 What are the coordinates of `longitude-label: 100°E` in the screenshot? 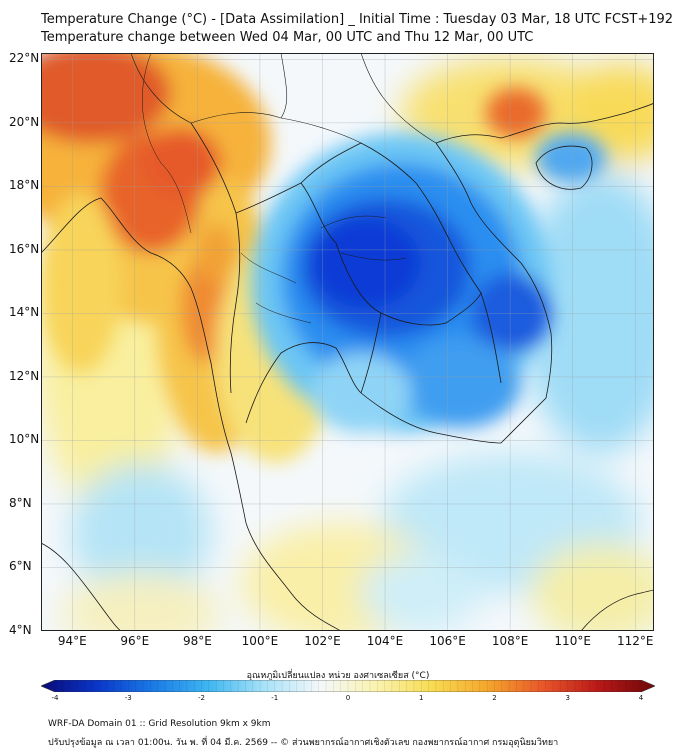 It's located at (260, 641).